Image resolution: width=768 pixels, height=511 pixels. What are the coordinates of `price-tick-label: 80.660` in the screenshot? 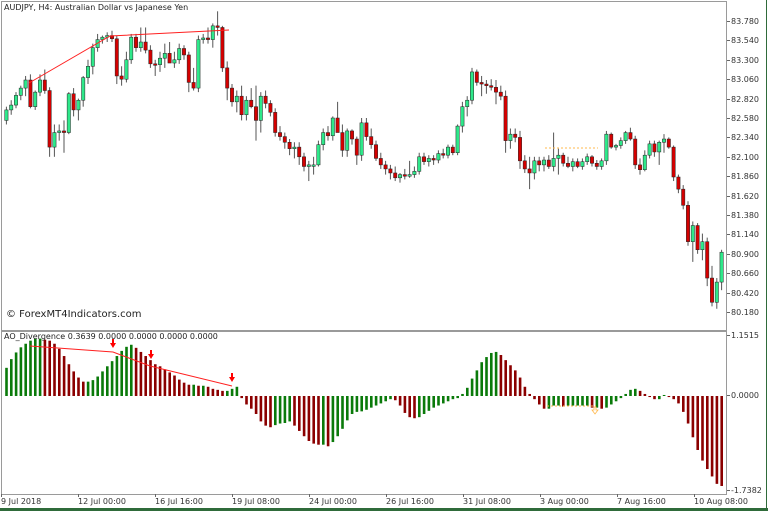 It's located at (743, 273).